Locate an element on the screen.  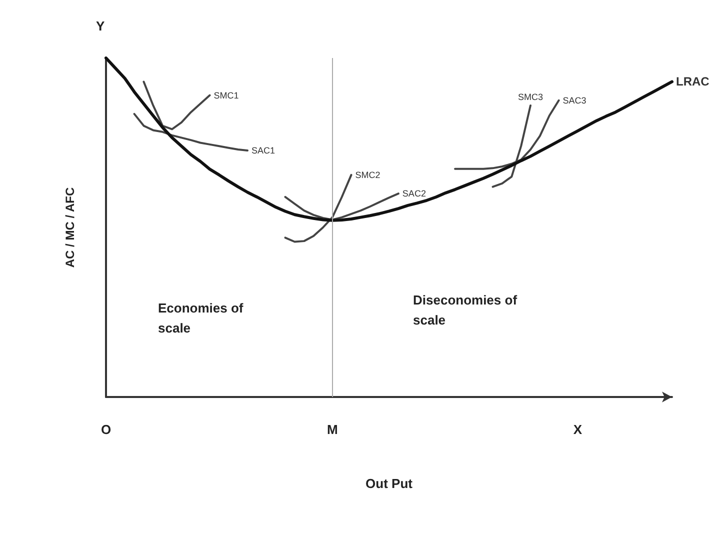
annotation: Diseconomies of scale is located at coordinates (465, 310).